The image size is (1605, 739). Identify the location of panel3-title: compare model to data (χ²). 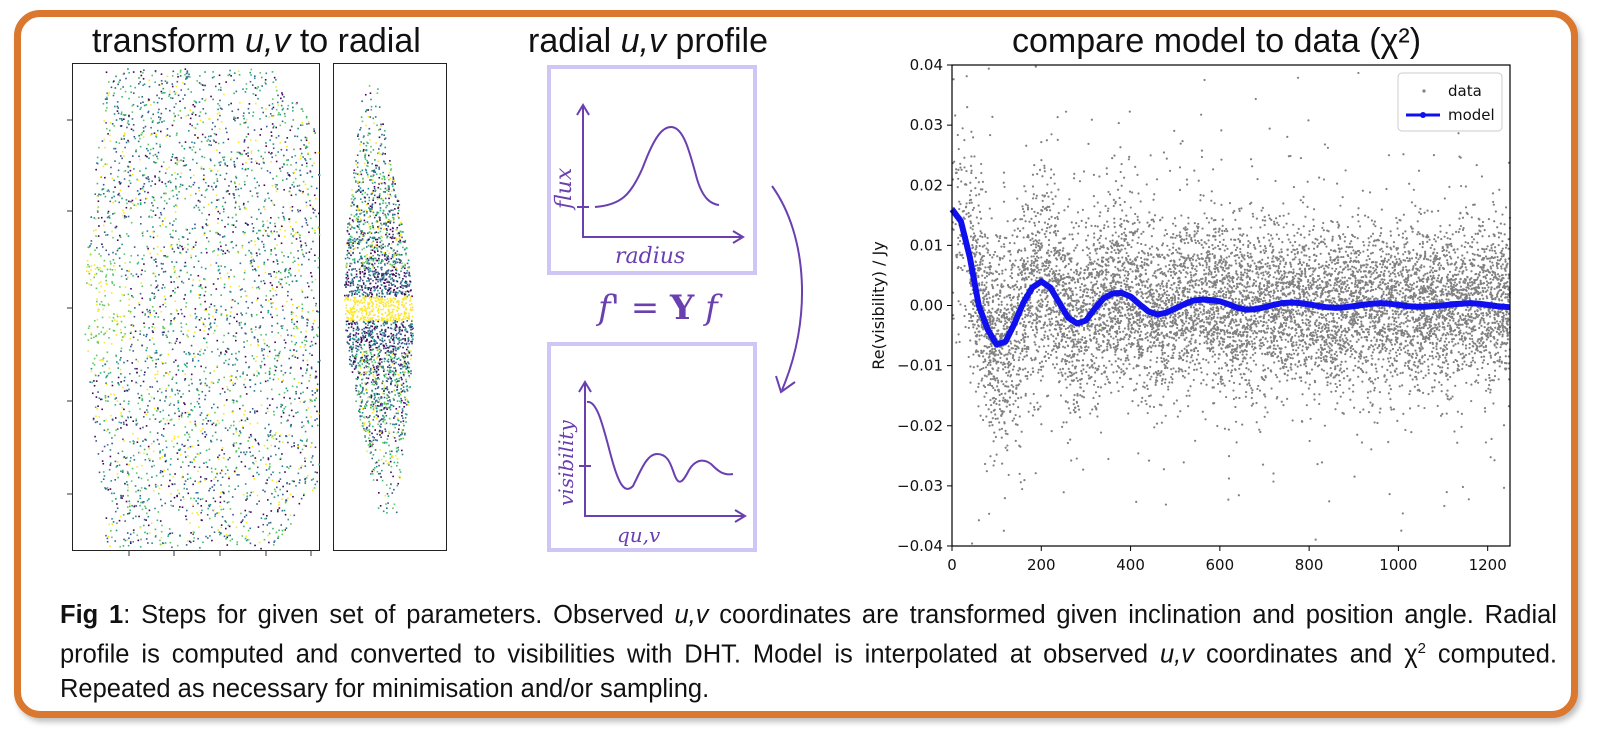
(1217, 41).